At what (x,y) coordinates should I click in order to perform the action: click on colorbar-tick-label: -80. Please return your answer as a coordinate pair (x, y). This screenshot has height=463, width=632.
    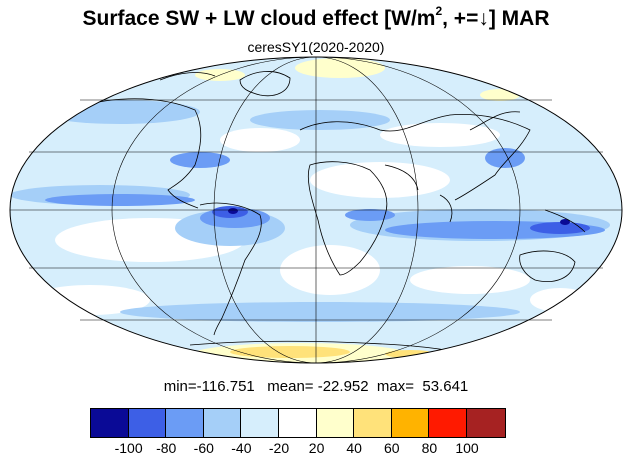
    Looking at the image, I should click on (166, 448).